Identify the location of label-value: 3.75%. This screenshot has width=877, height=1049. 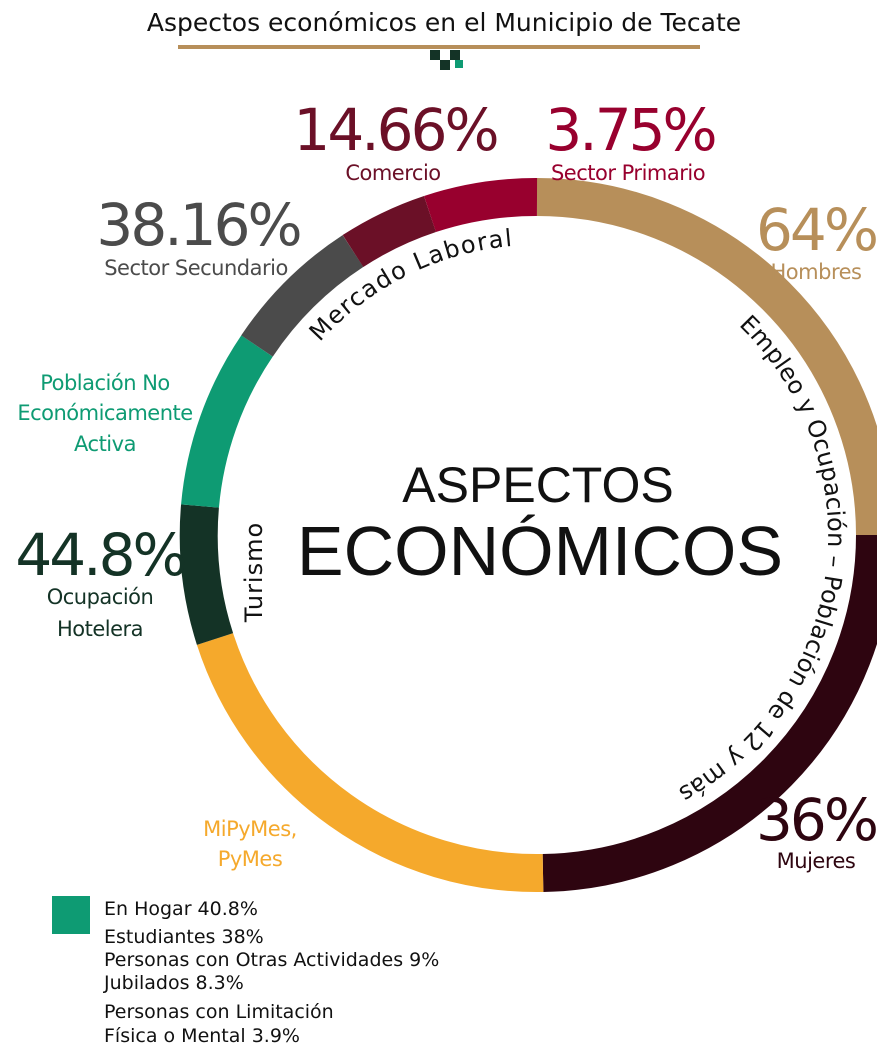
(629, 130).